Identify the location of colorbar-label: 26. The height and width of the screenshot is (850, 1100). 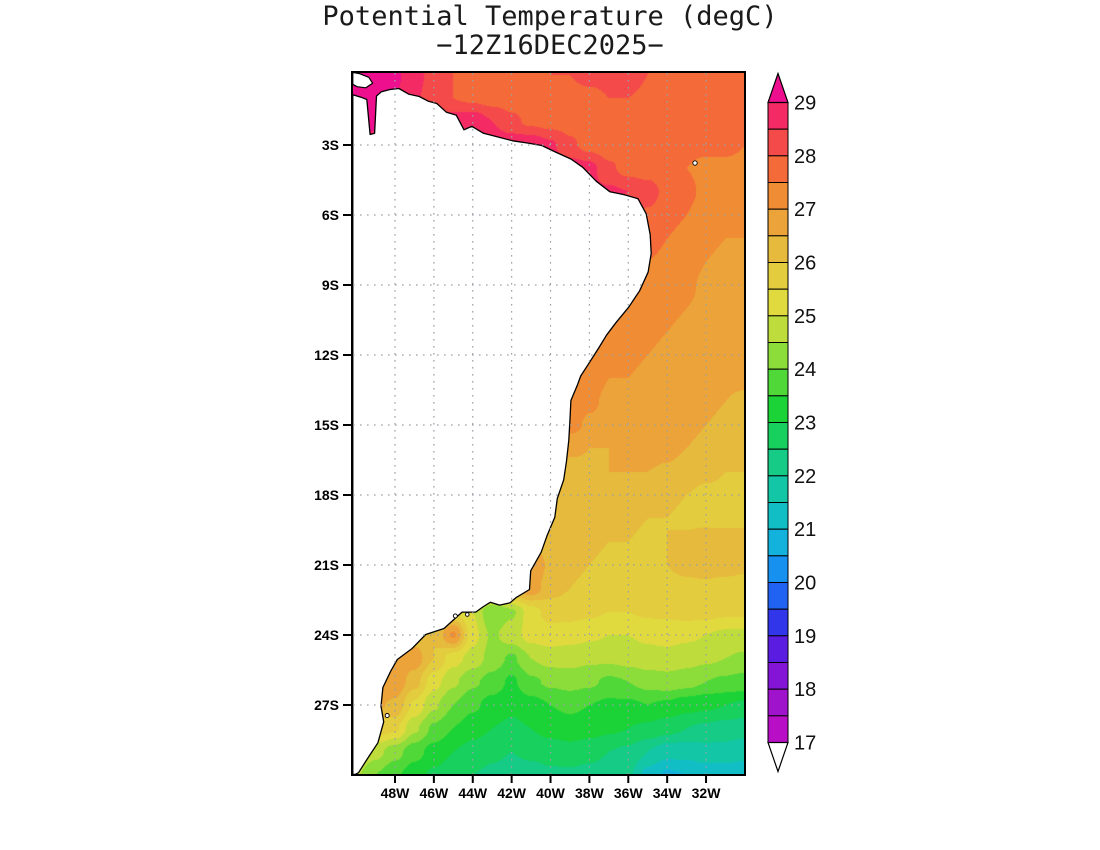
(805, 264).